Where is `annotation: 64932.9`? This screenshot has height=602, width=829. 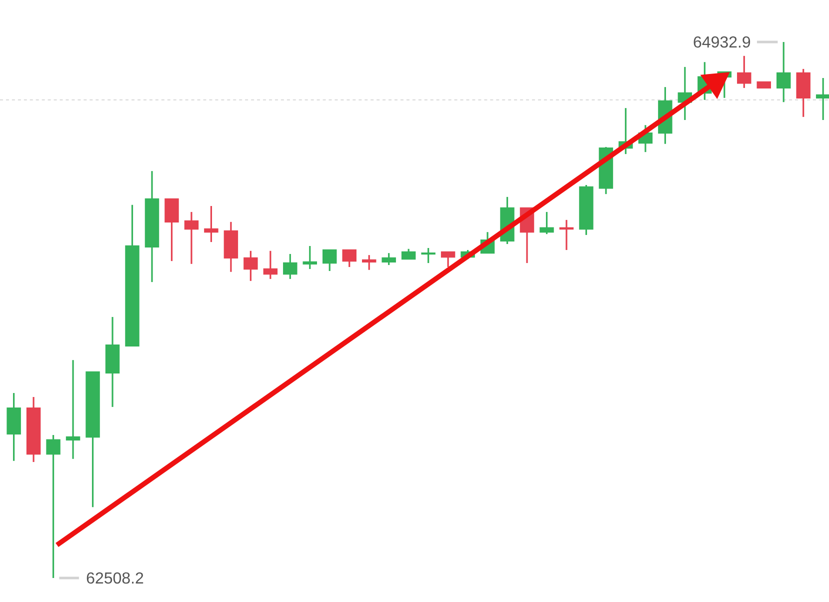 annotation: 64932.9 is located at coordinates (722, 42).